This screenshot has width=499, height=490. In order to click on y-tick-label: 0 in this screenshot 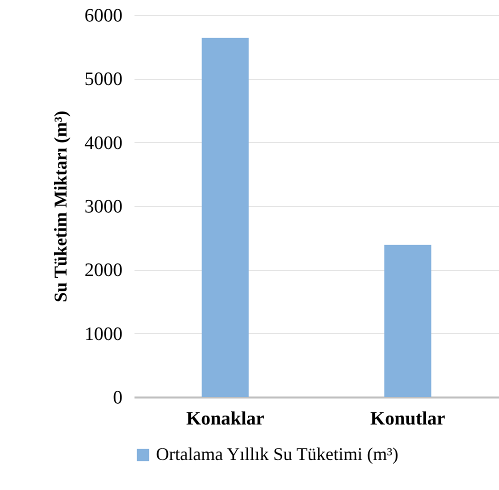, I will do `click(117, 398)`.